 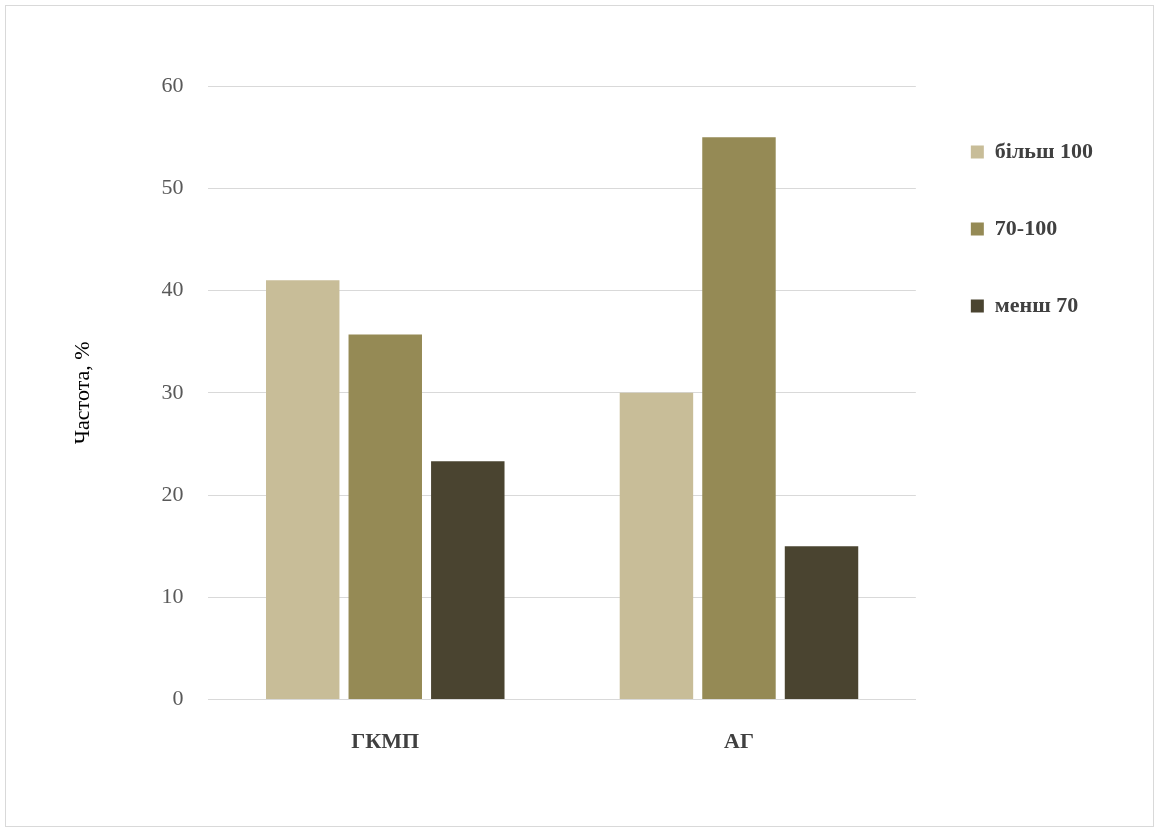 I want to click on y-tick-label: 50, so click(x=172, y=187).